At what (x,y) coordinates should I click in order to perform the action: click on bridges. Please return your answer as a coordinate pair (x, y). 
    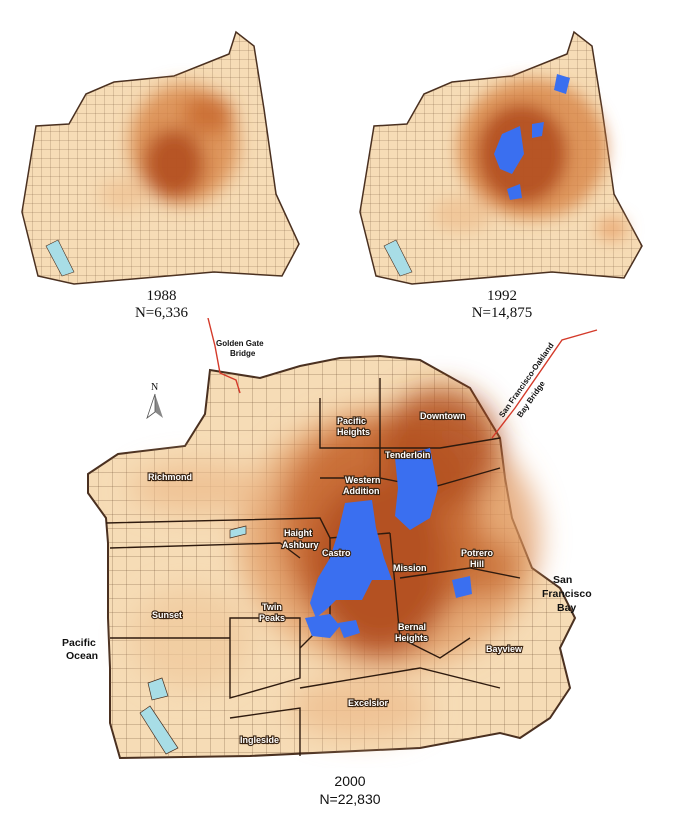
    Looking at the image, I should click on (402, 378).